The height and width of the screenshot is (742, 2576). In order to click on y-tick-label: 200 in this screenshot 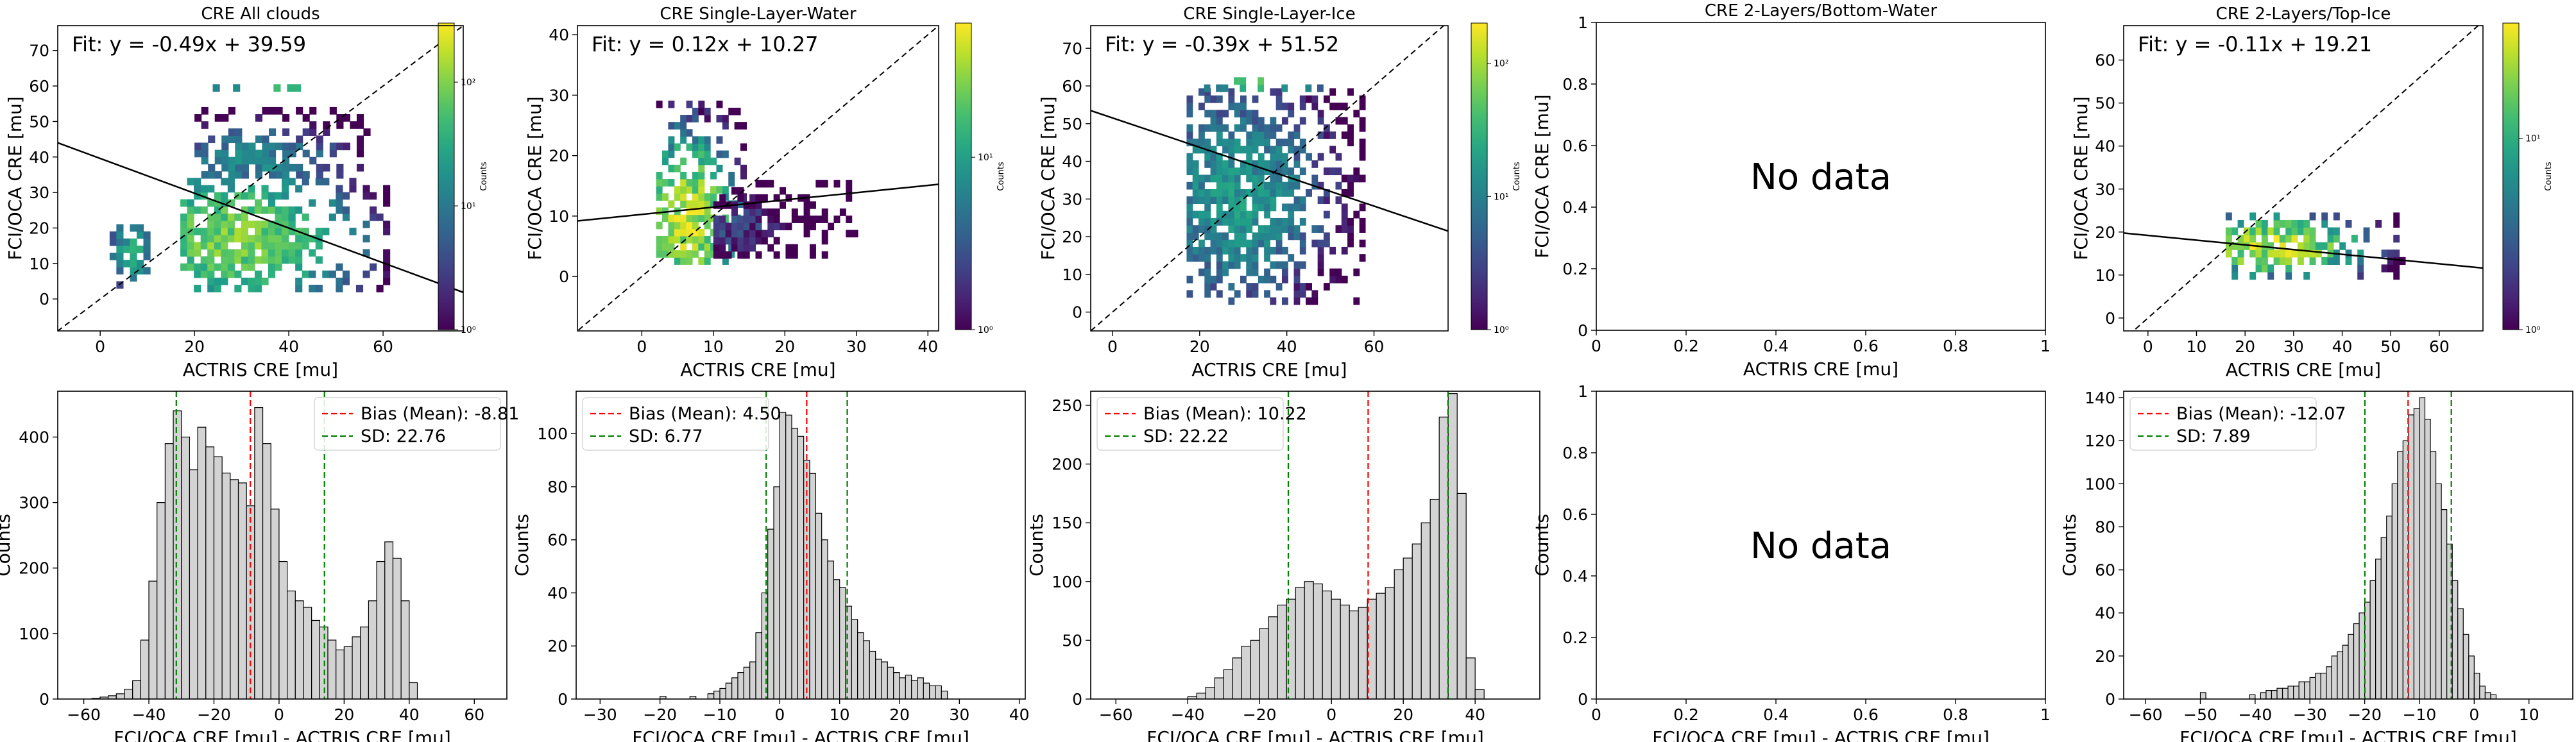, I will do `click(1067, 464)`.